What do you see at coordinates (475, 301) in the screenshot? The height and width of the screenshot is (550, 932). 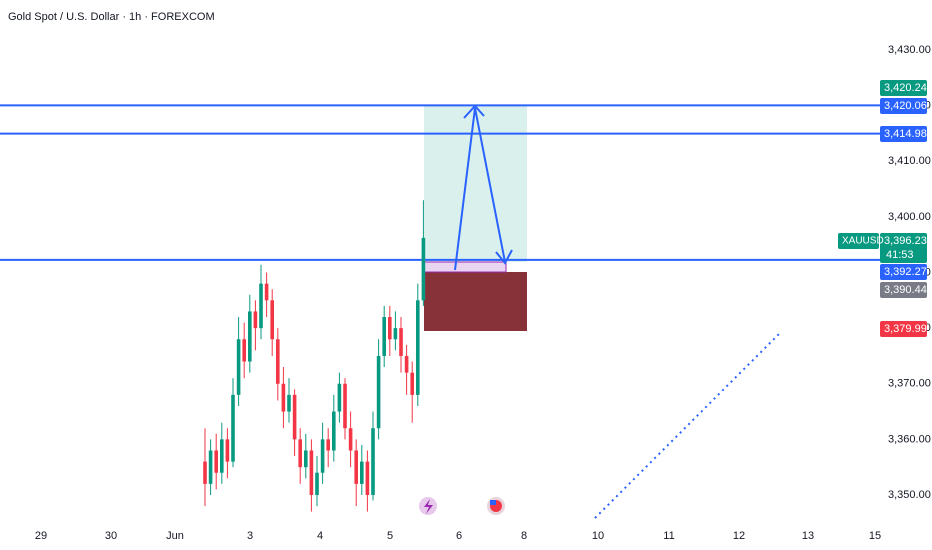 I see `loss-zone` at bounding box center [475, 301].